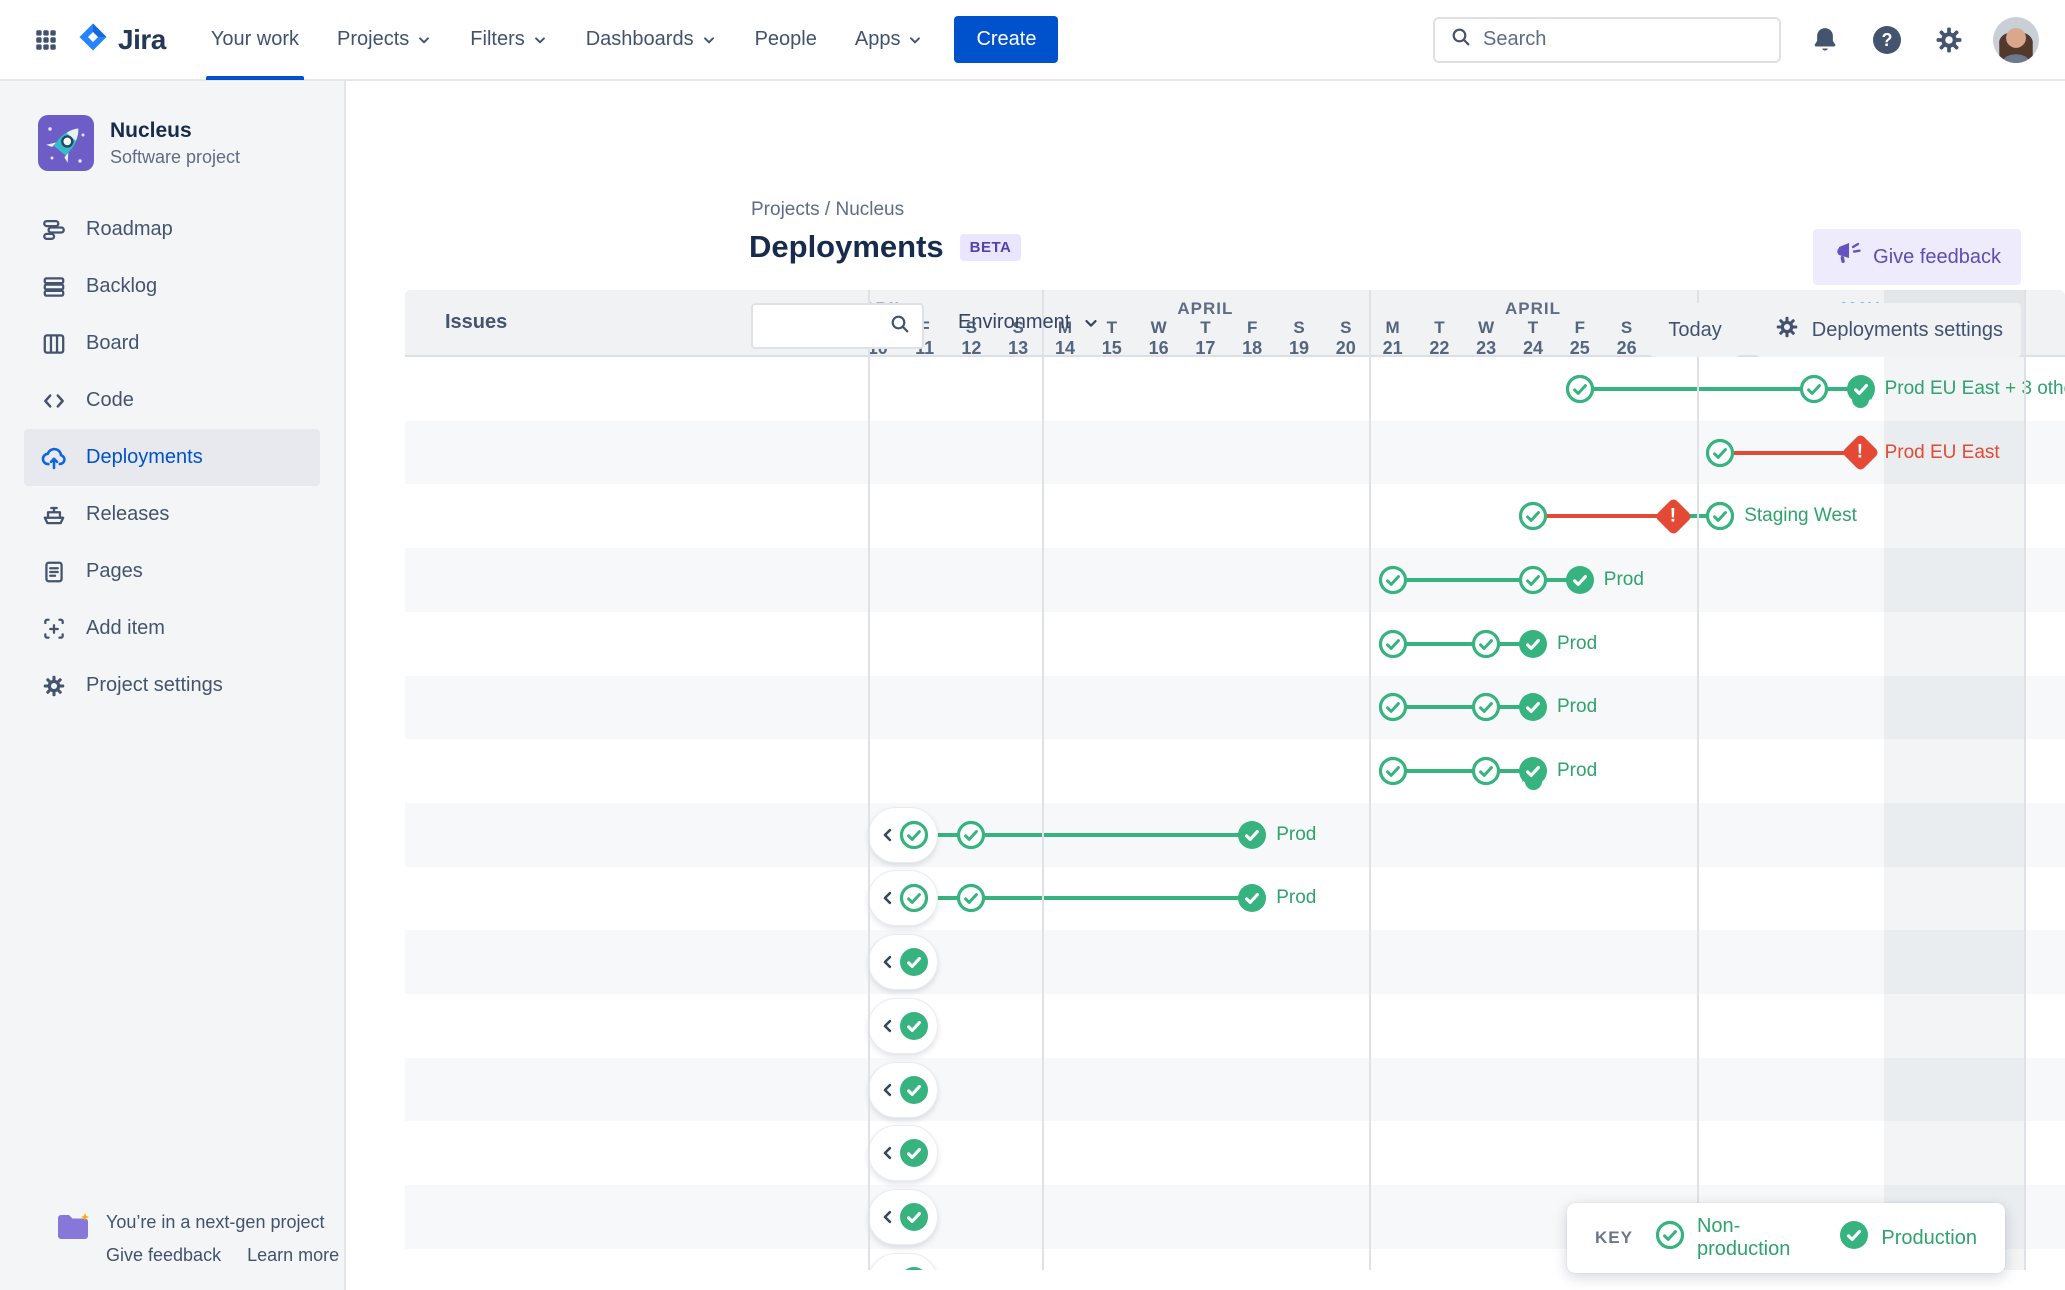 The image size is (2065, 1290). I want to click on filter-search-icon, so click(900, 326).